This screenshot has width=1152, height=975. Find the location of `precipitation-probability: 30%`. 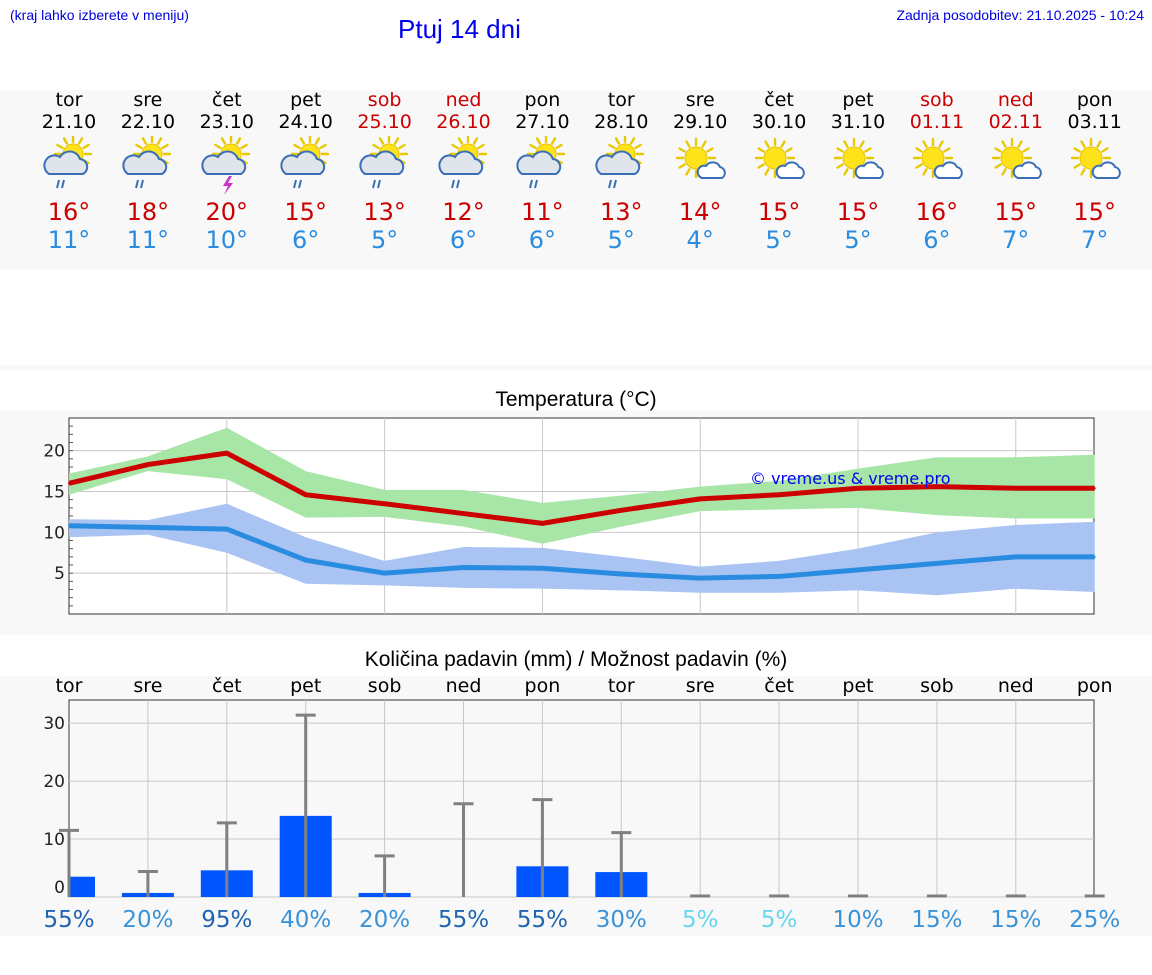

precipitation-probability: 30% is located at coordinates (621, 920).